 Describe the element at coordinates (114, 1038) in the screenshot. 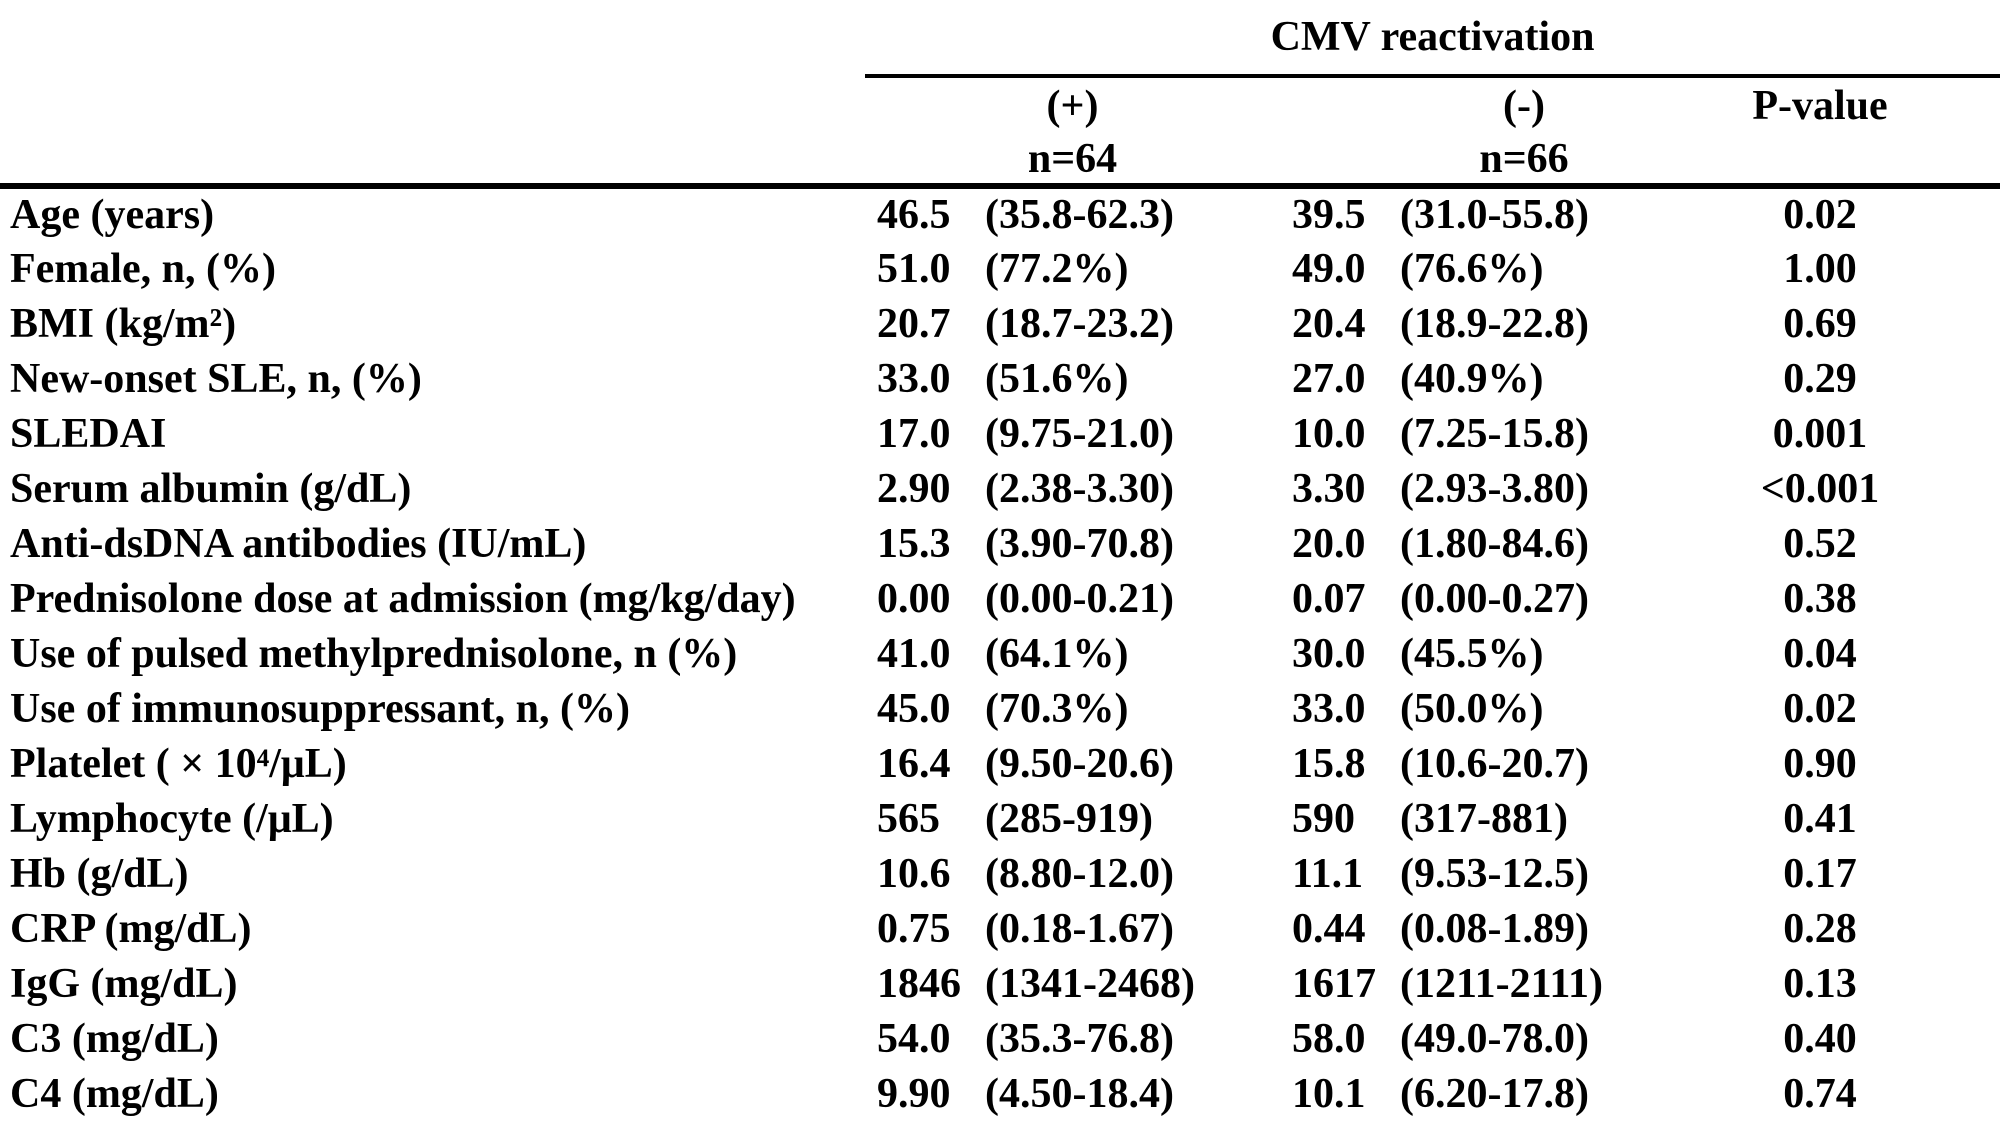

I see `row-label: C3 (mg/dL)` at that location.